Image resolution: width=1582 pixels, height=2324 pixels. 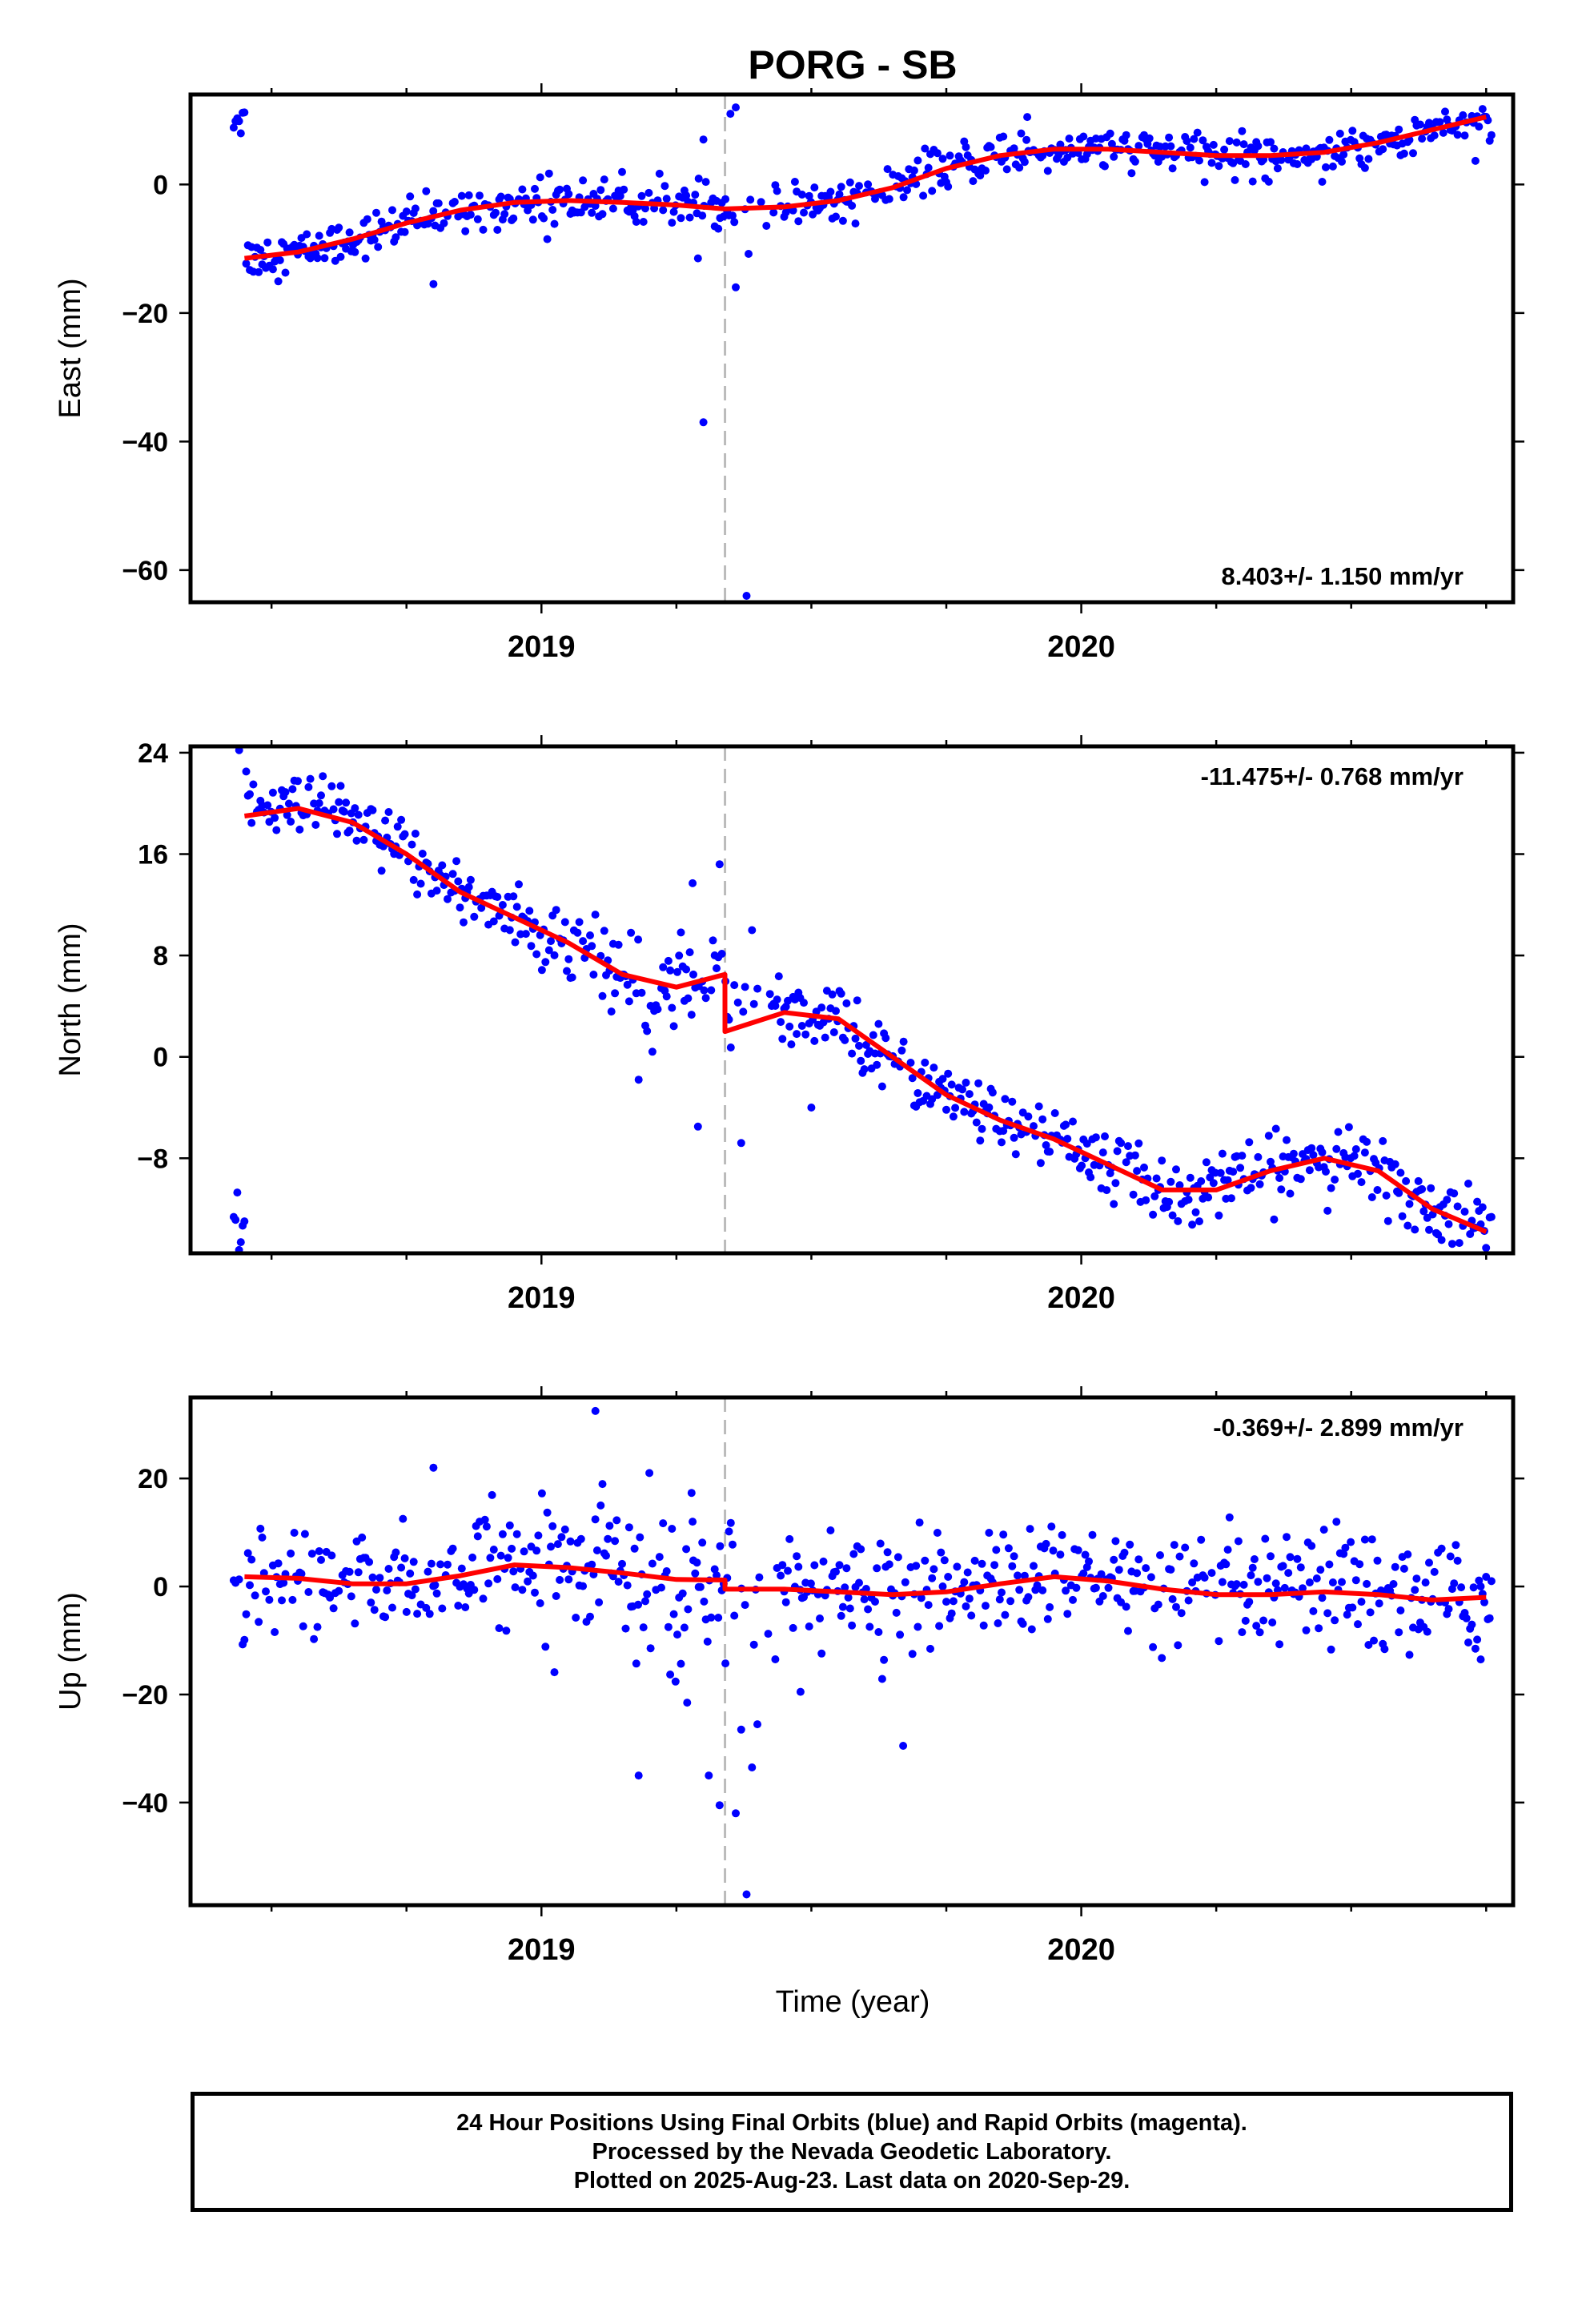 What do you see at coordinates (852, 64) in the screenshot?
I see `chart-title: PORG - SB` at bounding box center [852, 64].